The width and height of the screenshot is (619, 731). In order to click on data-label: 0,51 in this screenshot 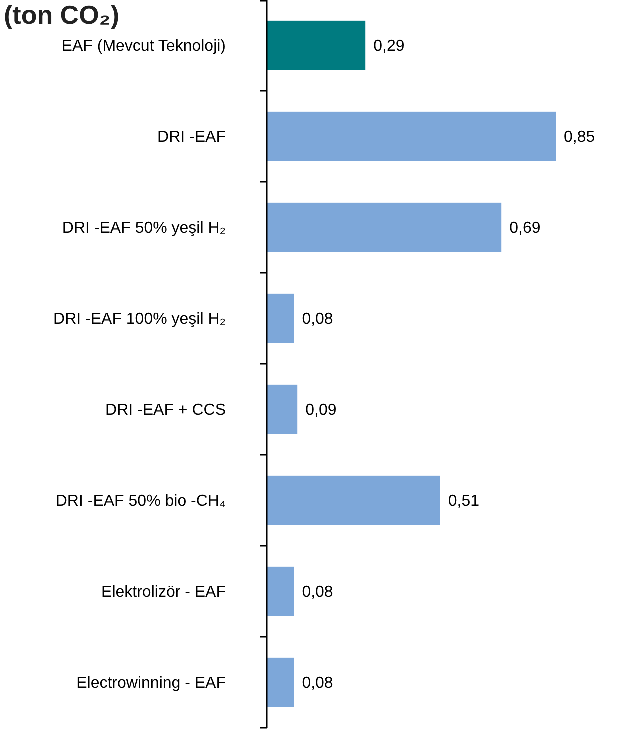, I will do `click(464, 501)`.